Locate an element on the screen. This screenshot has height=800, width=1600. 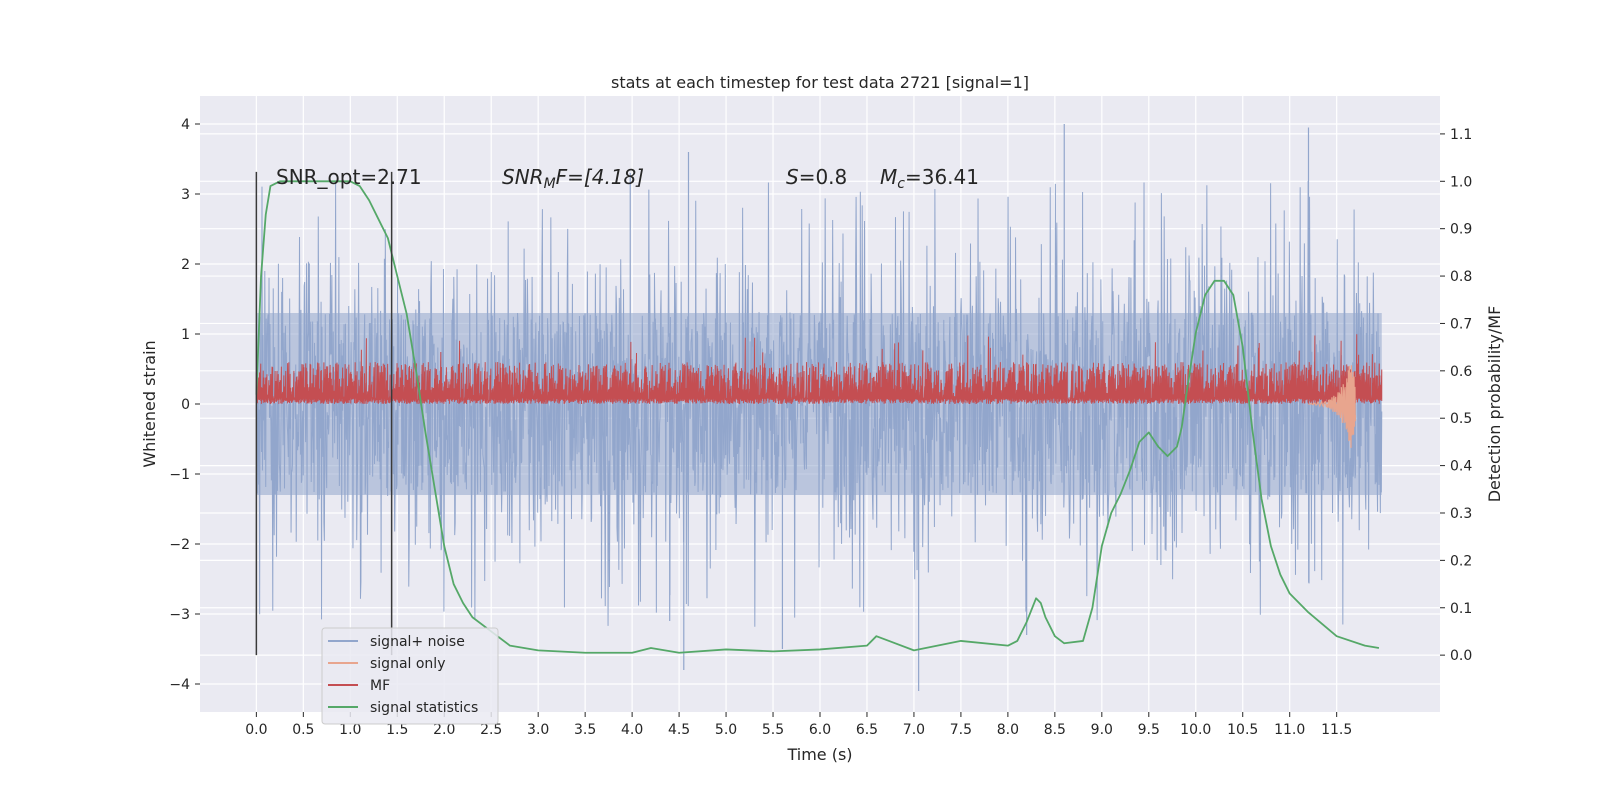
y2-tick-label: 0.0 is located at coordinates (1461, 656).